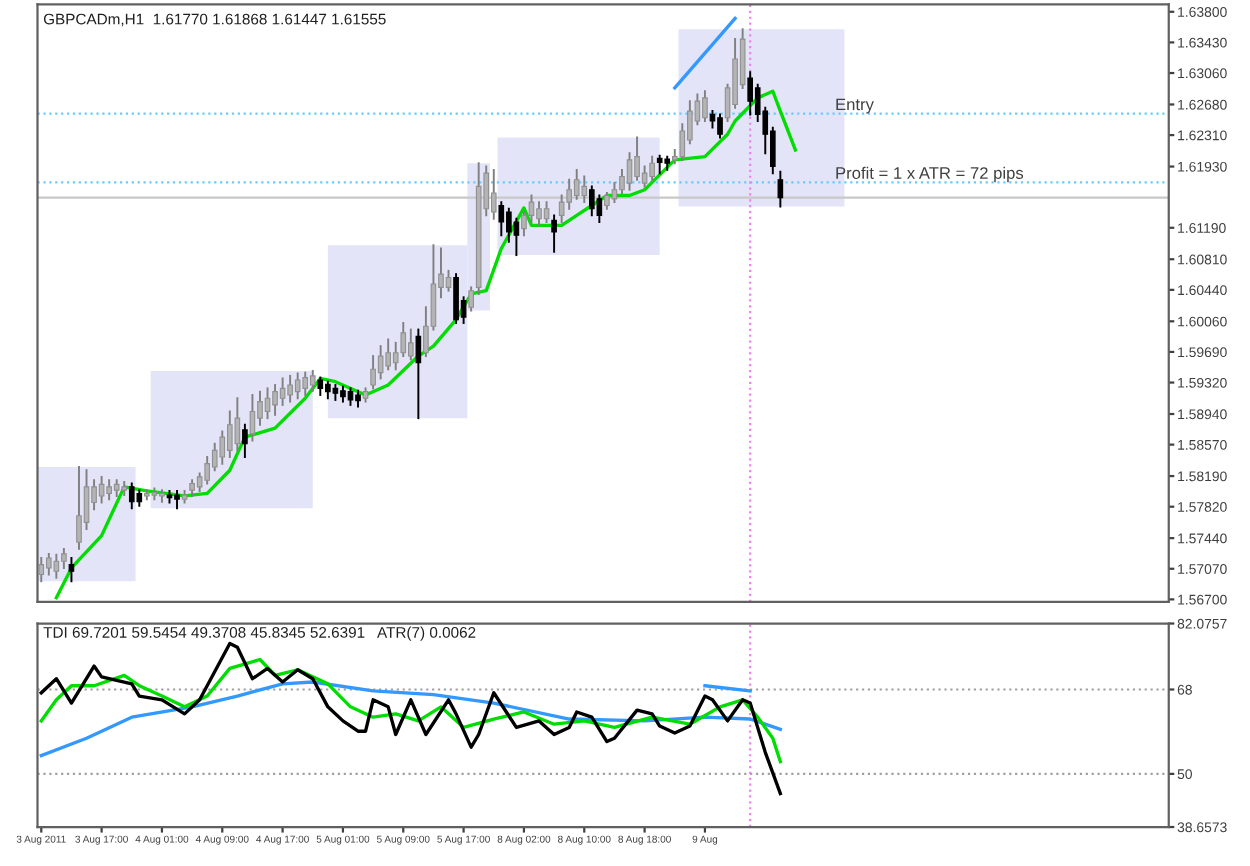  I want to click on ref-line-label: Entry, so click(855, 106).